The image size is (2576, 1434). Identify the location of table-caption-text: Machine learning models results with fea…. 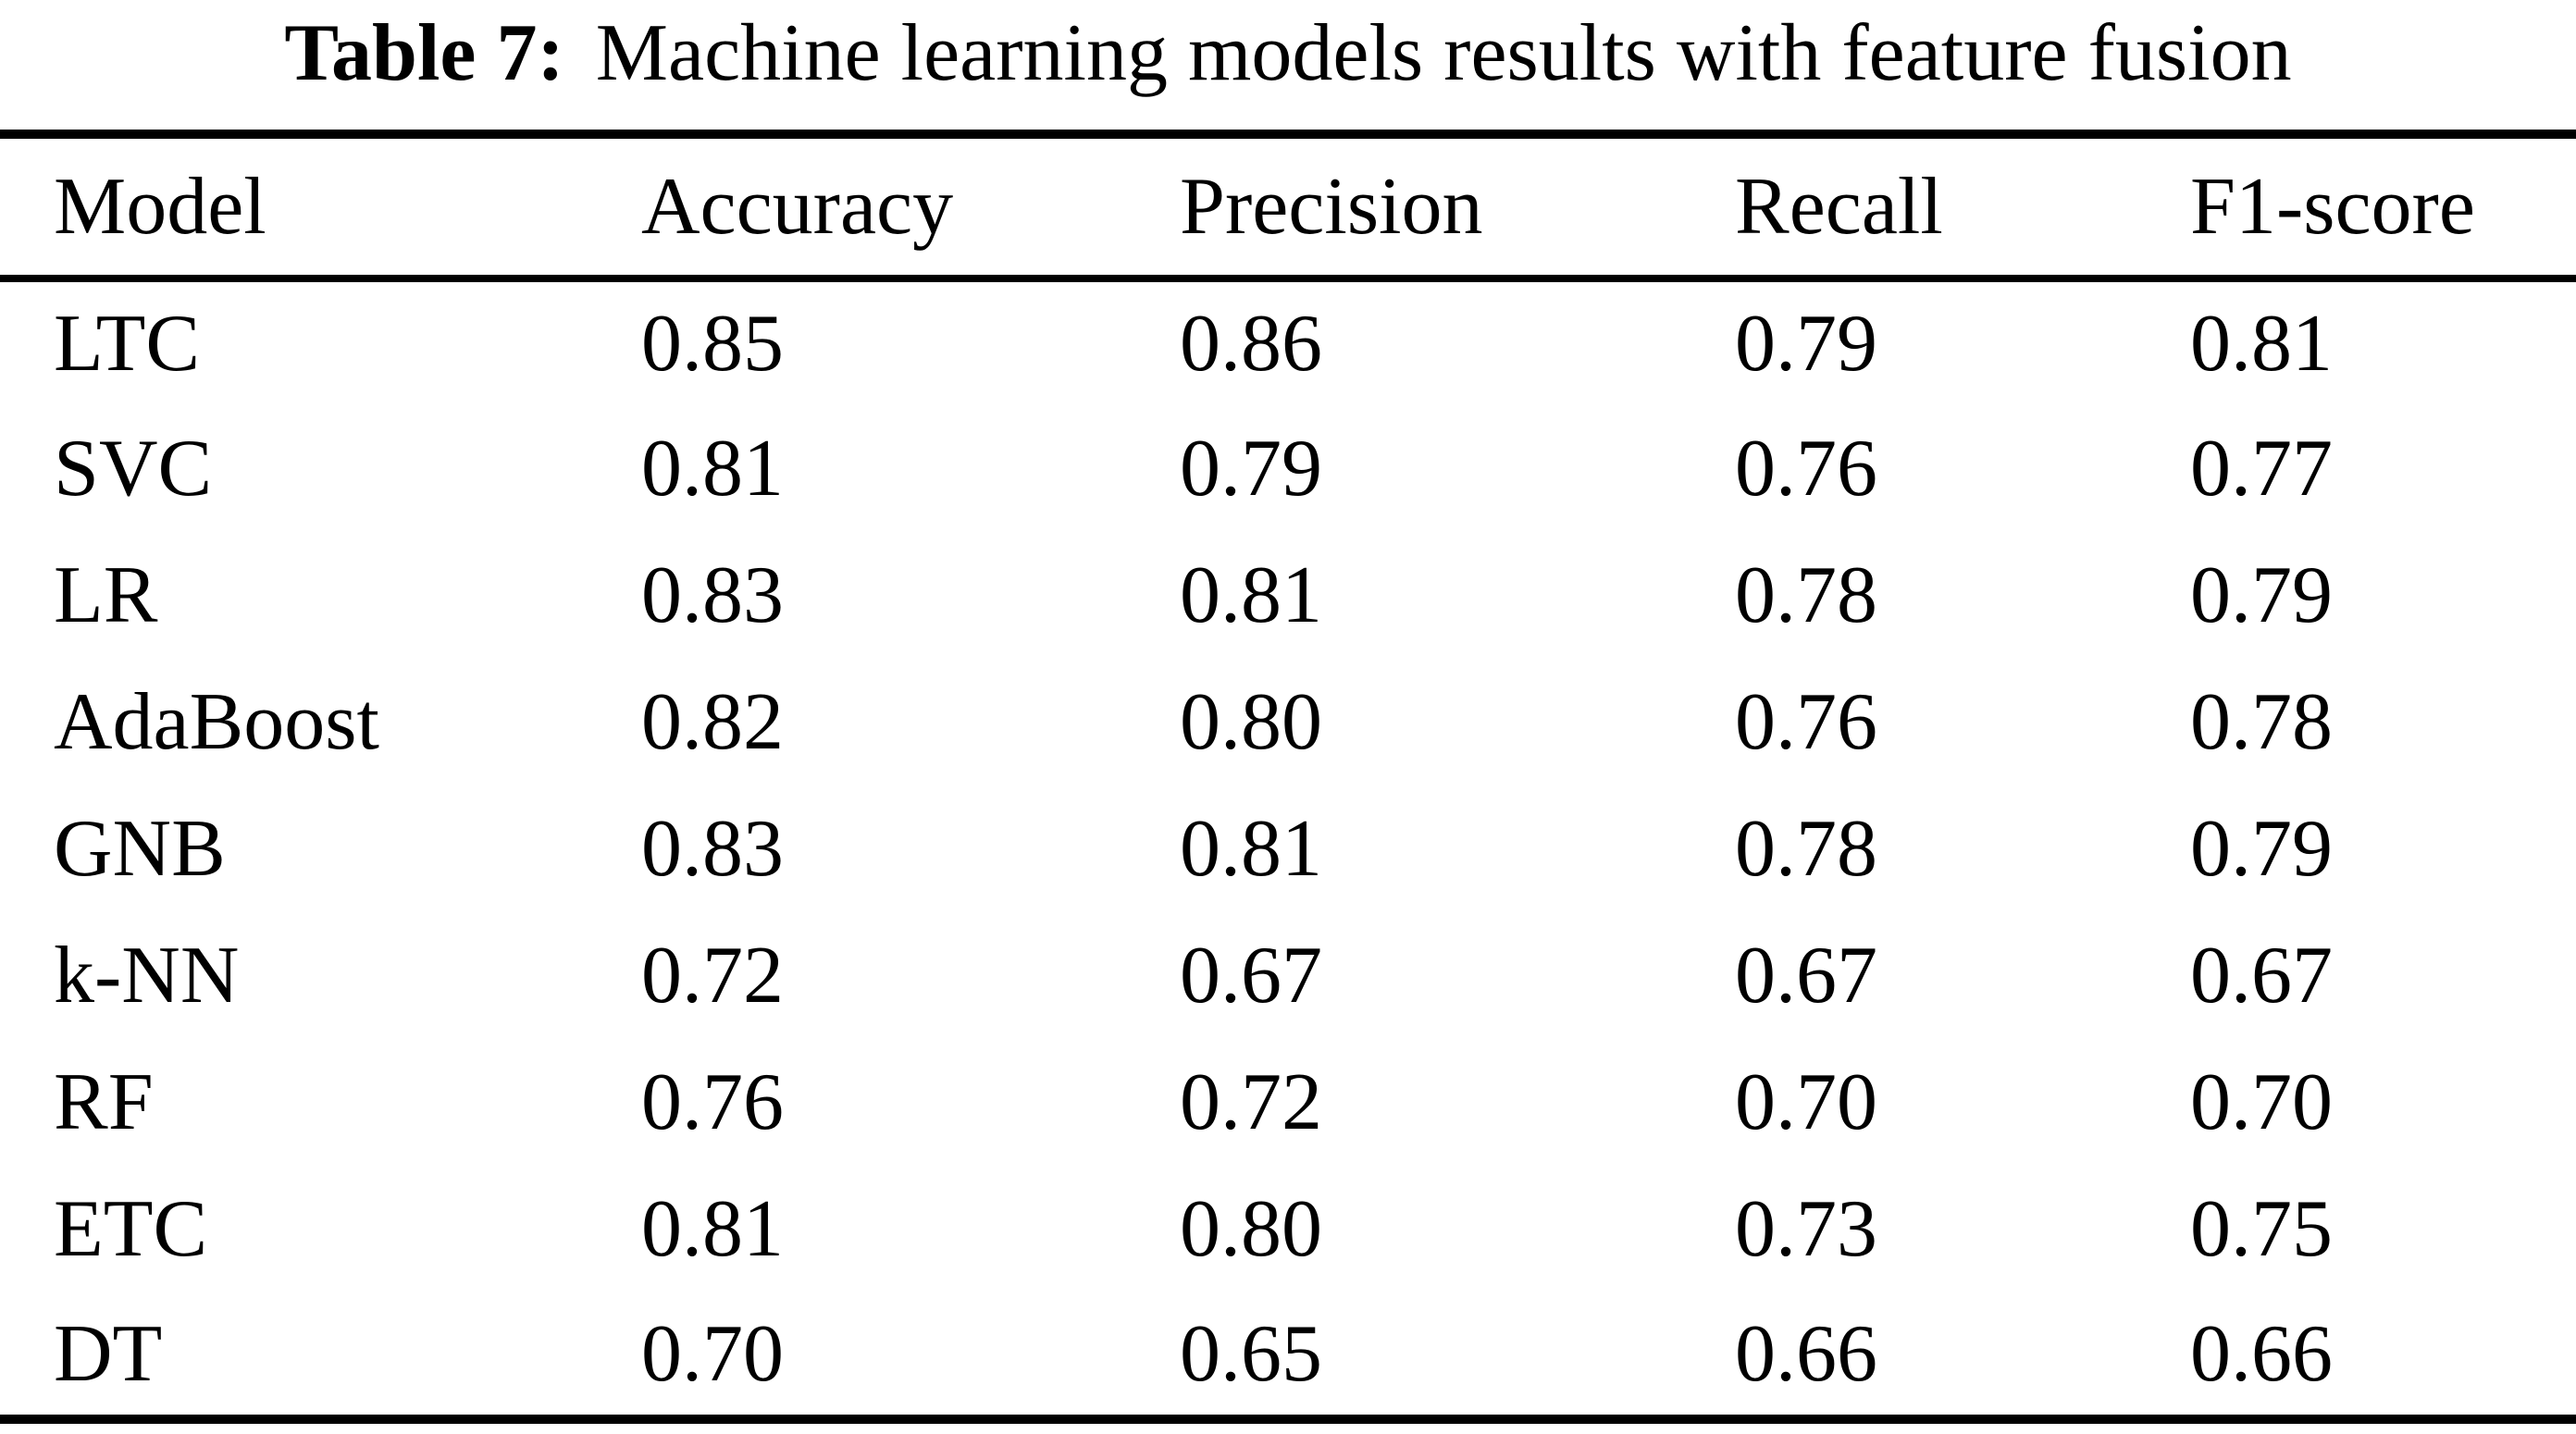
(1444, 53).